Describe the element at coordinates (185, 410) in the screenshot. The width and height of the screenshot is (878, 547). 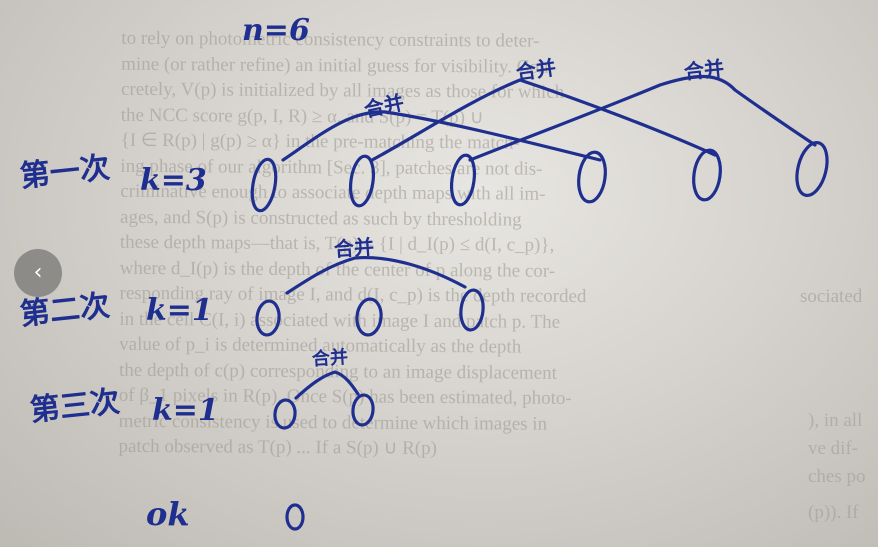
I see `row3-k-label: k=1` at that location.